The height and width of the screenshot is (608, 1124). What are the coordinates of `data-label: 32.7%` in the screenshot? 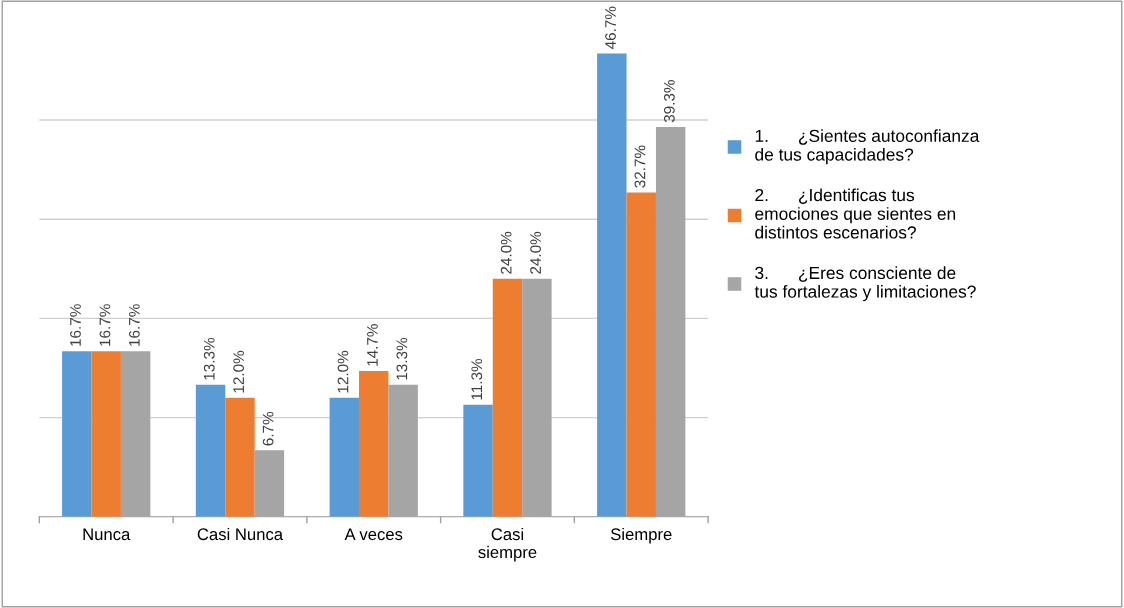 It's located at (640, 166).